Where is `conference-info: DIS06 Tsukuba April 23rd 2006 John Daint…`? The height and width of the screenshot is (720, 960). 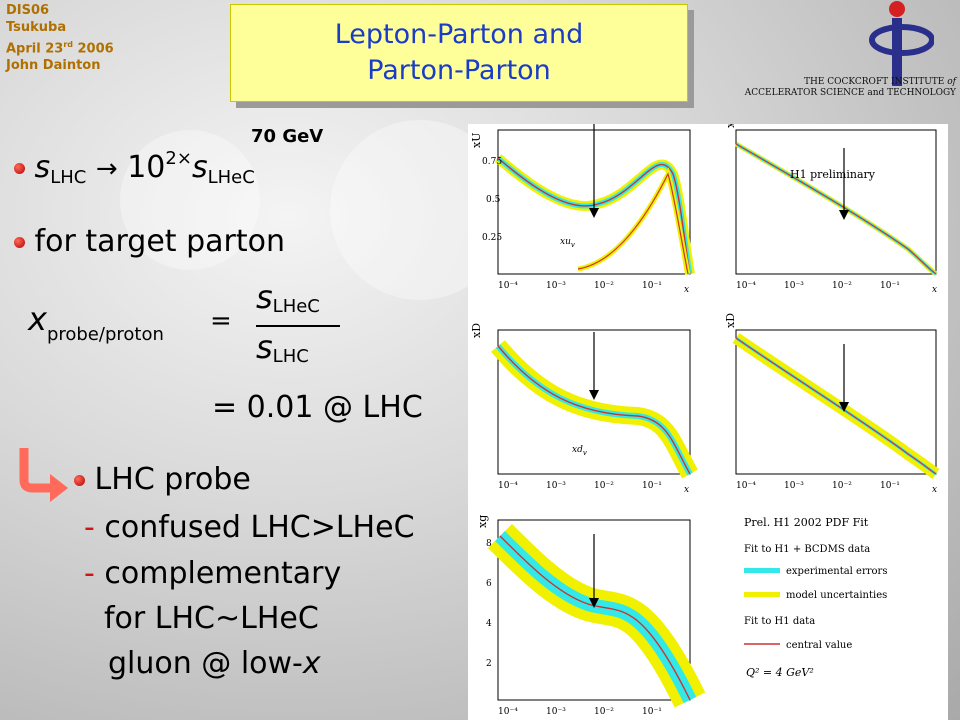 conference-info: DIS06 Tsukuba April 23rd 2006 John Daint… is located at coordinates (60, 38).